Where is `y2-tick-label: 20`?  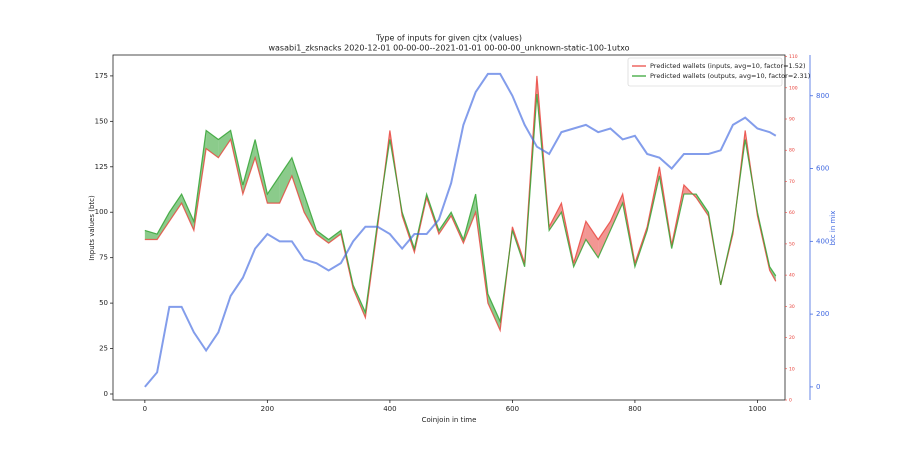 y2-tick-label: 20 is located at coordinates (792, 338).